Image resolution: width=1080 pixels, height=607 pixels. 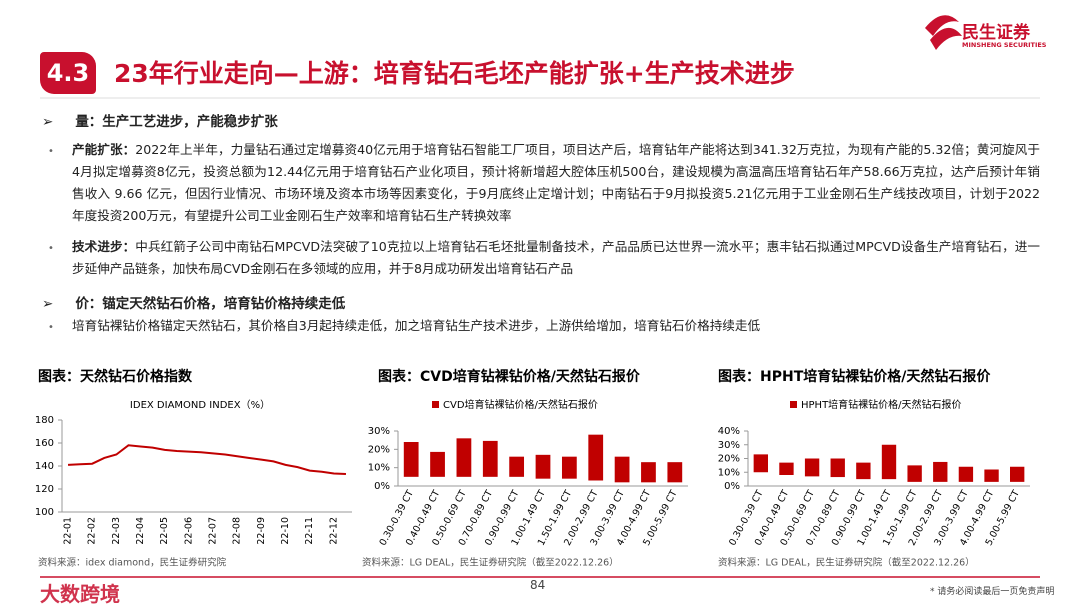 I want to click on chart-title: 图表：CVD培育钻裸钻价格/天然钻石报价, so click(x=509, y=376).